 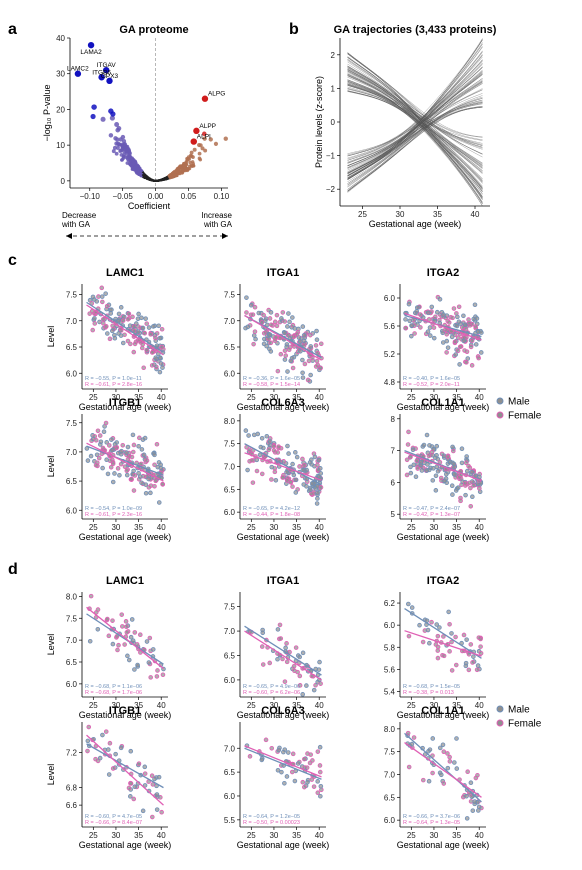 I want to click on stat-female: R = −0.68, P = 1.7e−06, so click(x=113, y=693).